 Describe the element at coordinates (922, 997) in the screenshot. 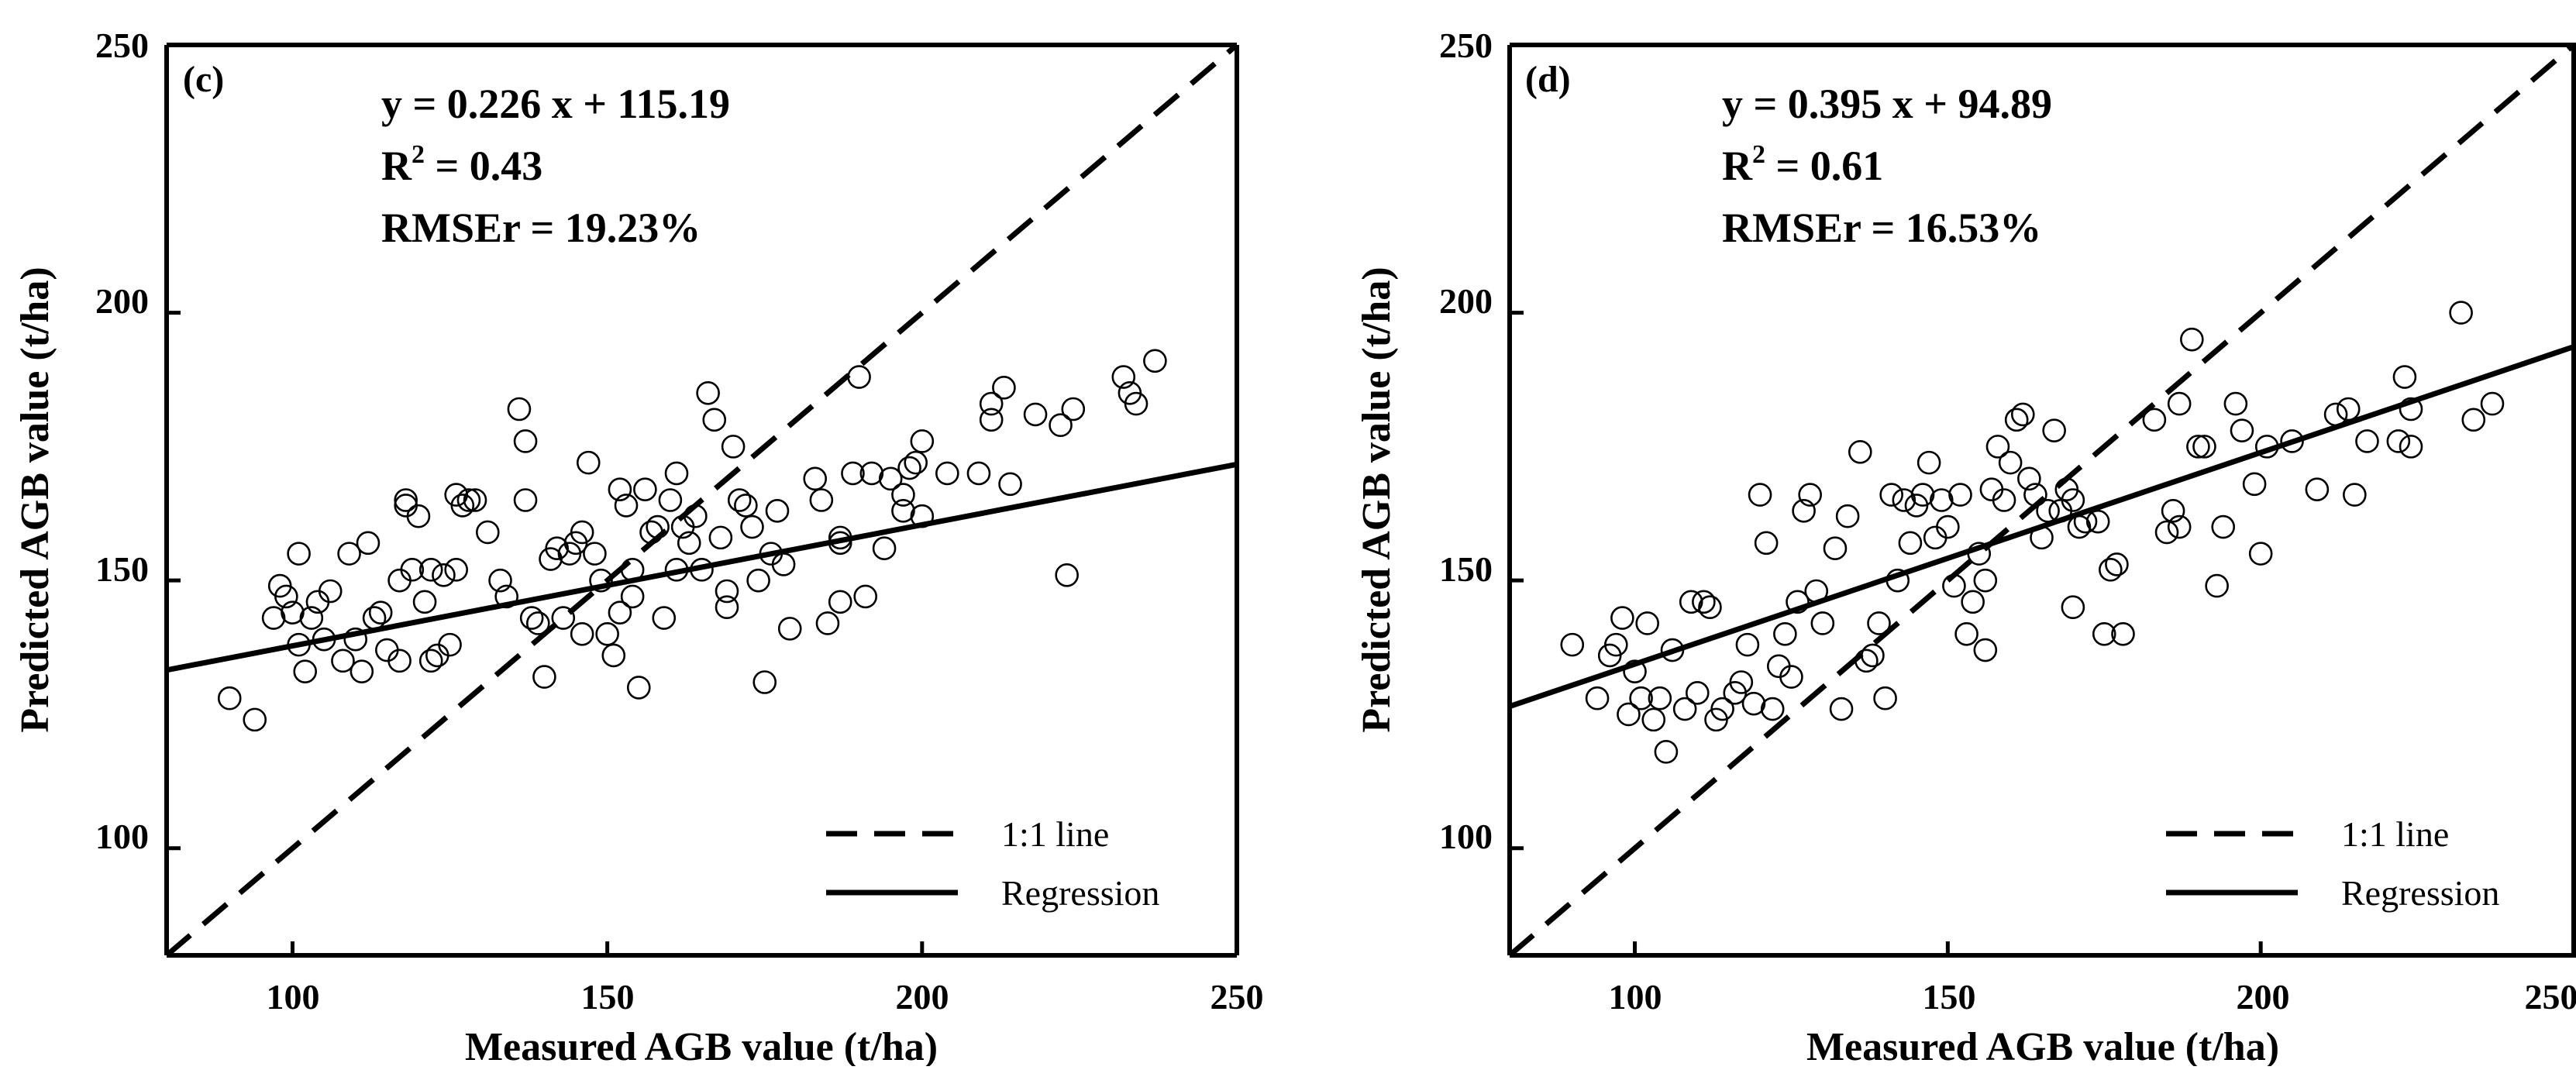

I see `panel-c-xtick-label: 200` at that location.